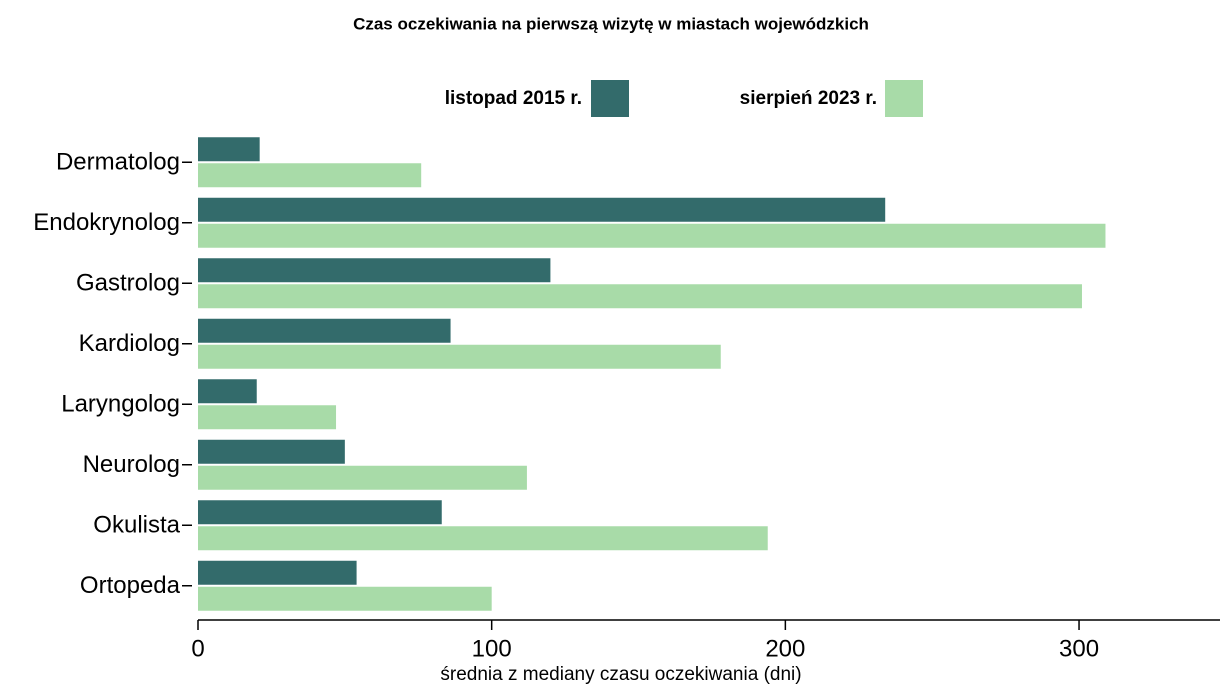  I want to click on y-tick-label: Dermatolog, so click(118, 162).